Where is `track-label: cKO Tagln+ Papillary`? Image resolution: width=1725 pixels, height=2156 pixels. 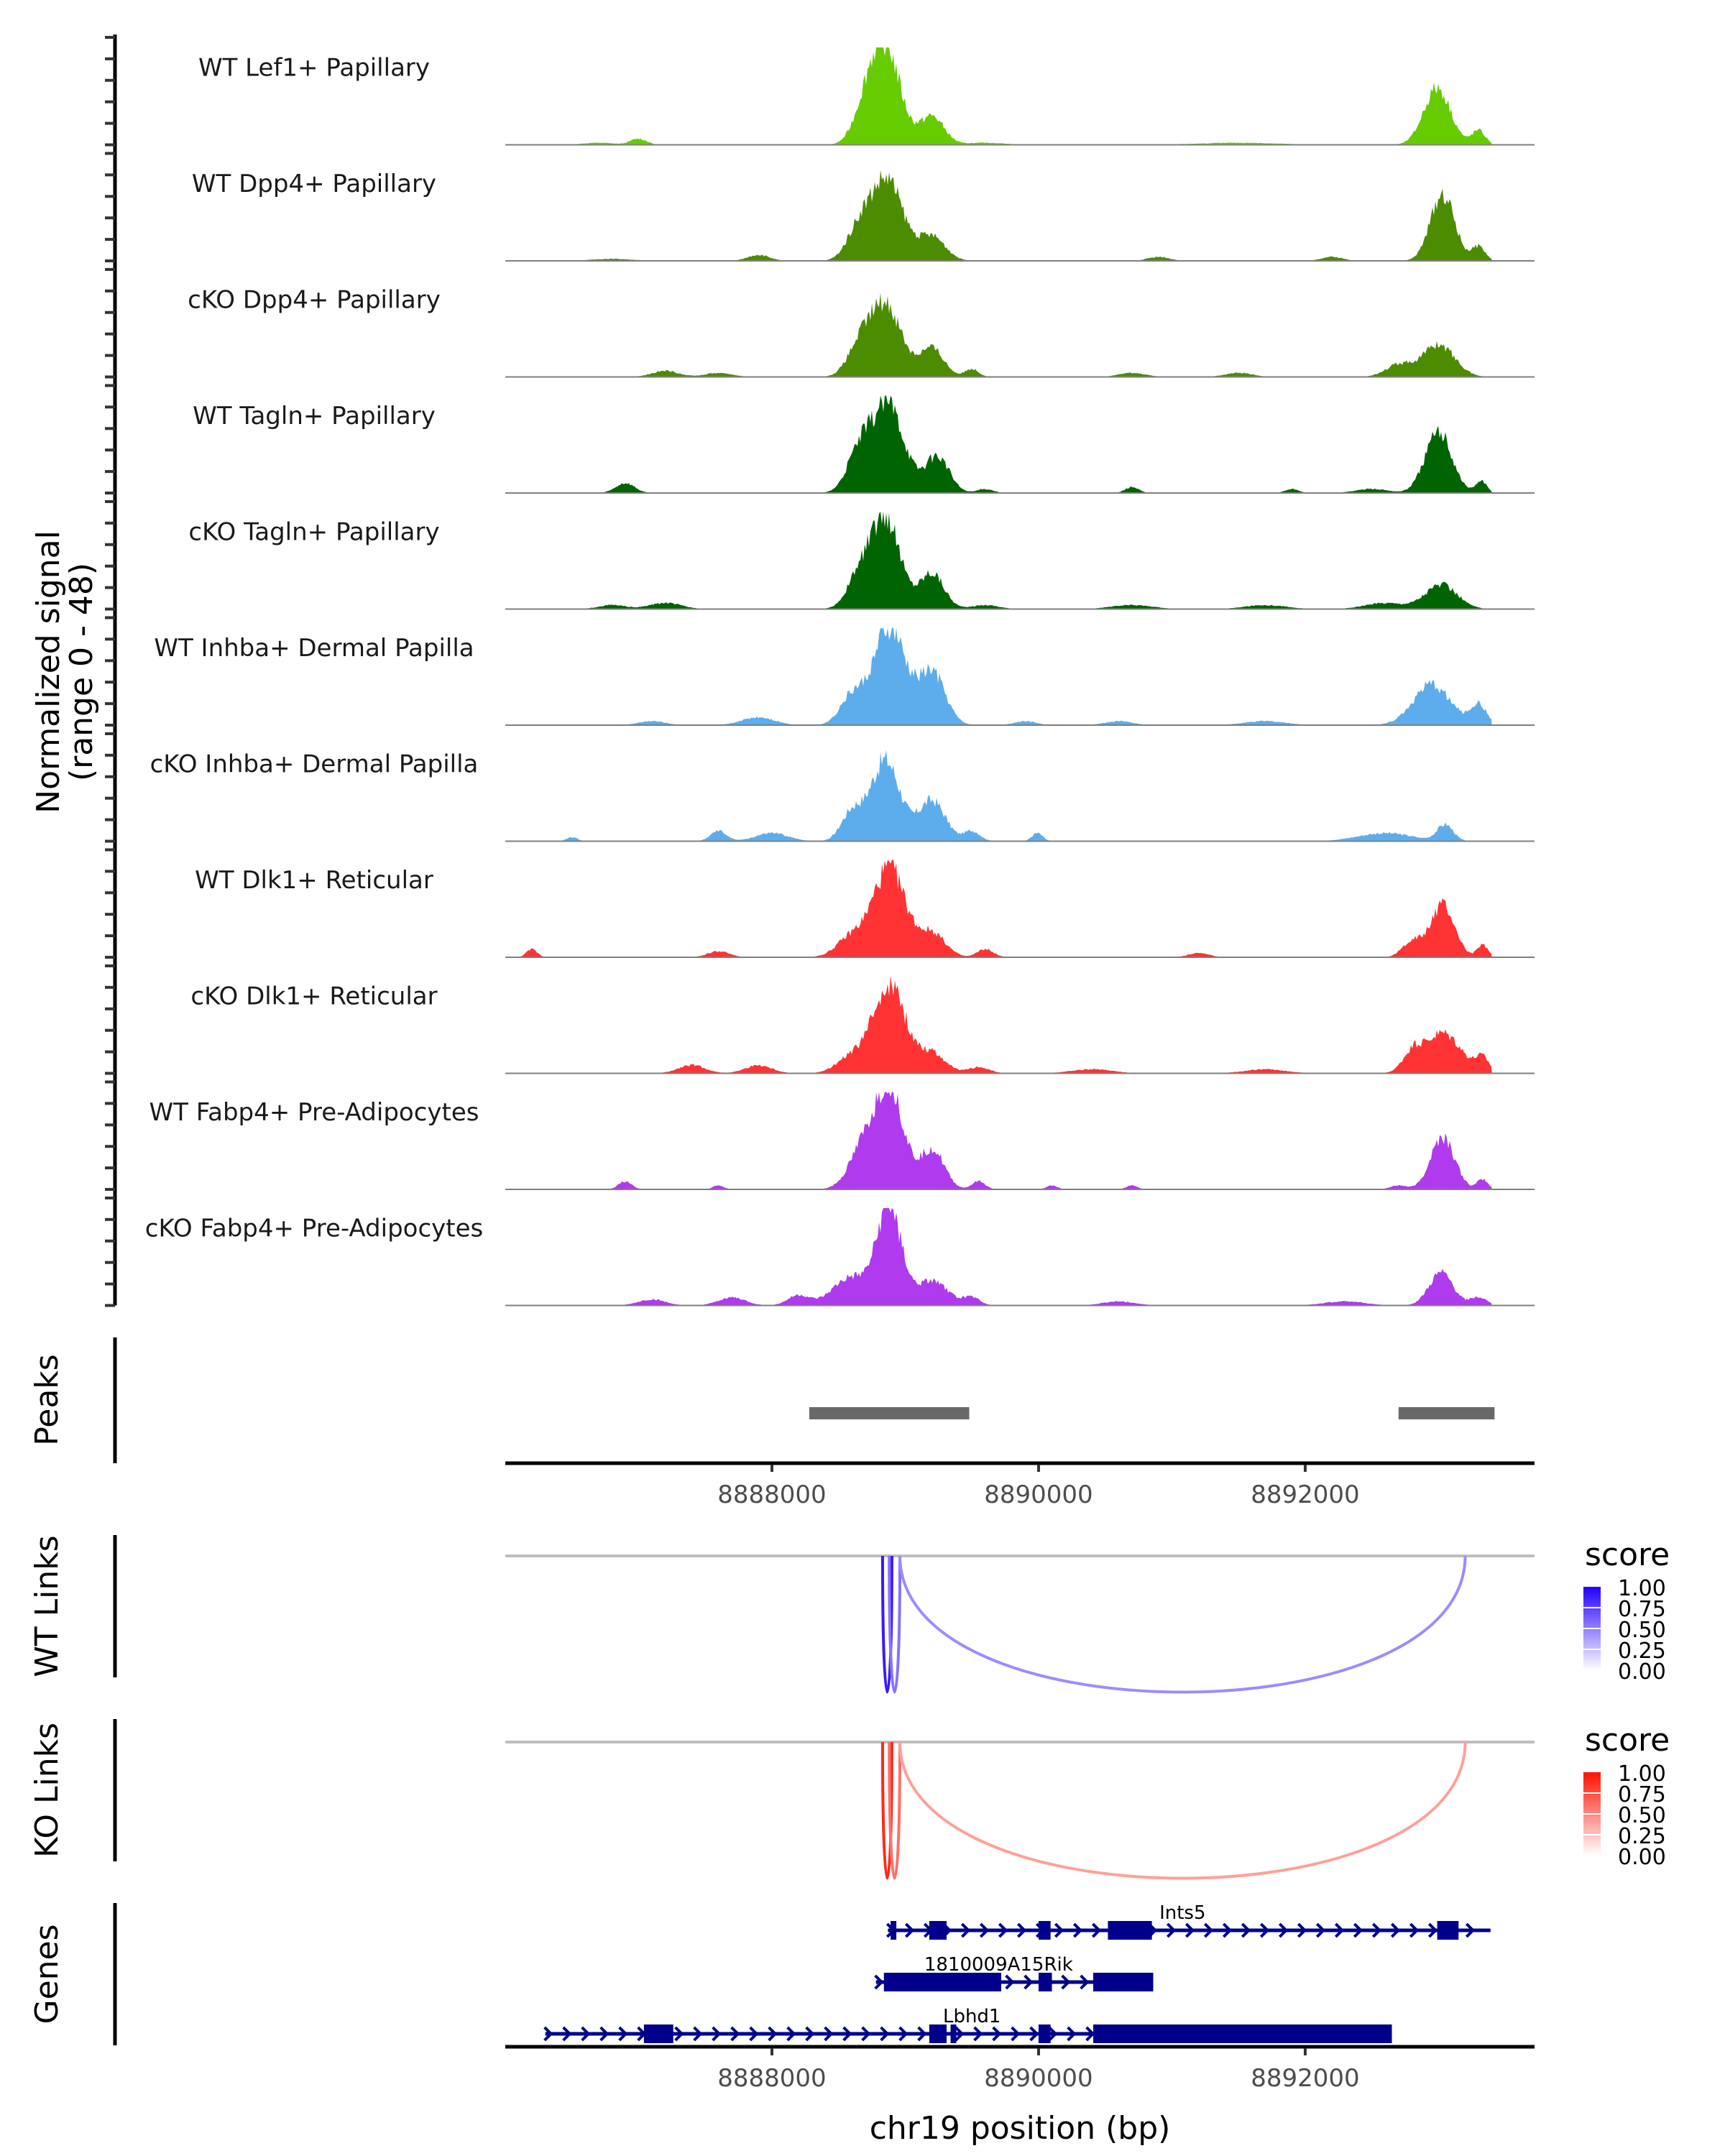
track-label: cKO Tagln+ Papillary is located at coordinates (313, 532).